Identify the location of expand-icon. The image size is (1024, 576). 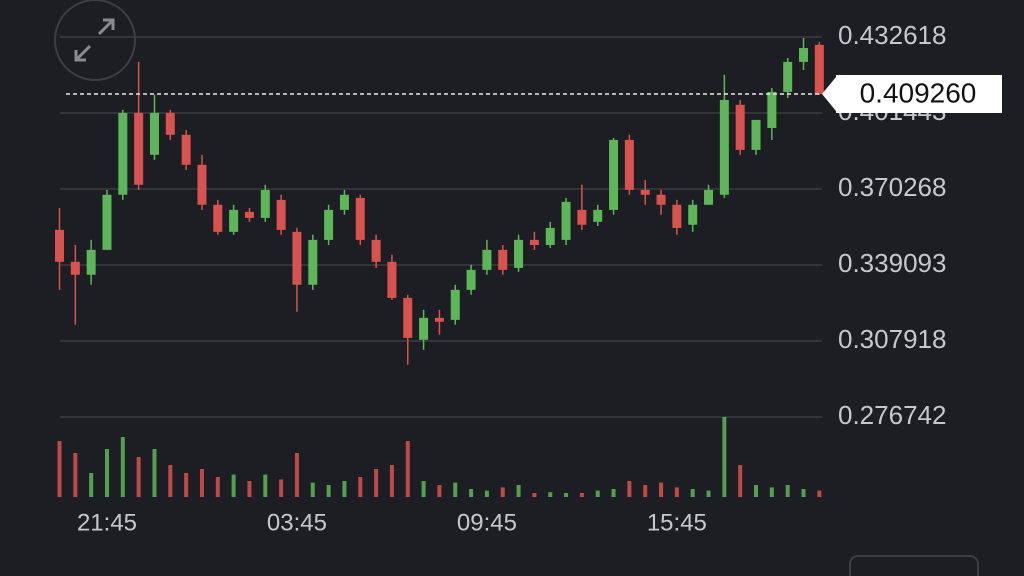
(94, 40).